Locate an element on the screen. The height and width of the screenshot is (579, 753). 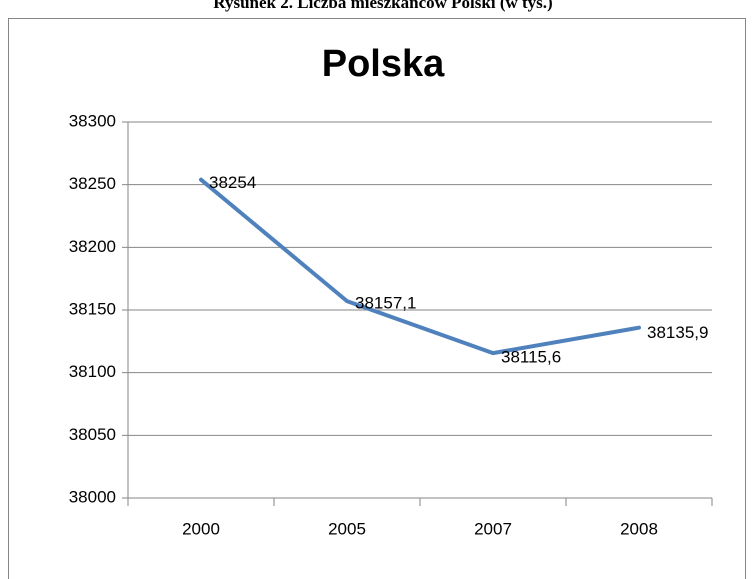
data-label: 38254 is located at coordinates (232, 182).